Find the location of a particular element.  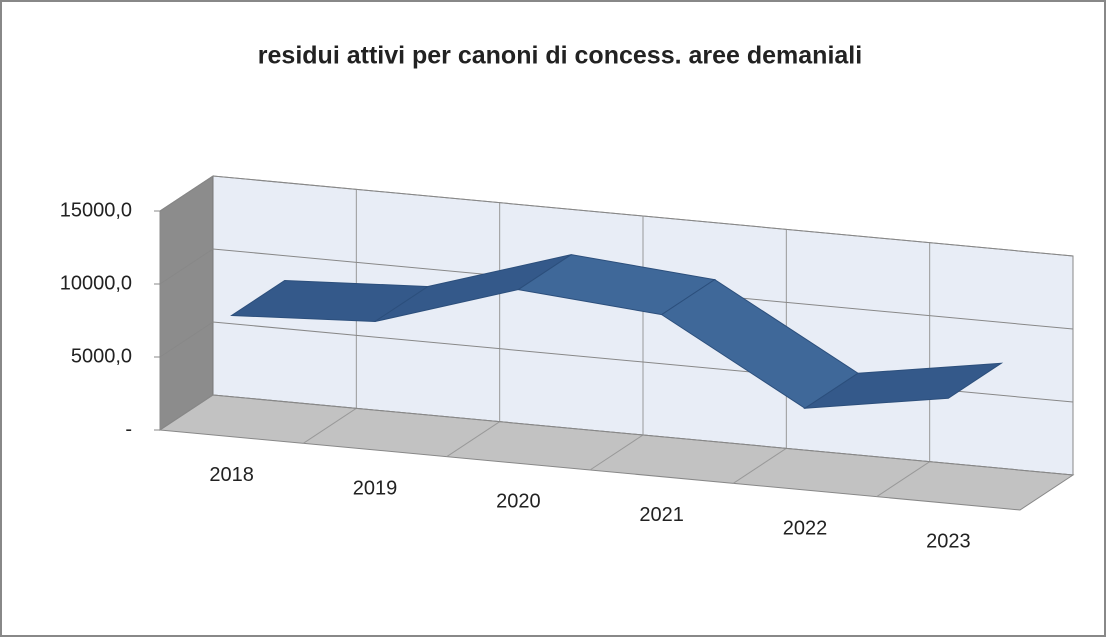

side-wall is located at coordinates (186, 303).